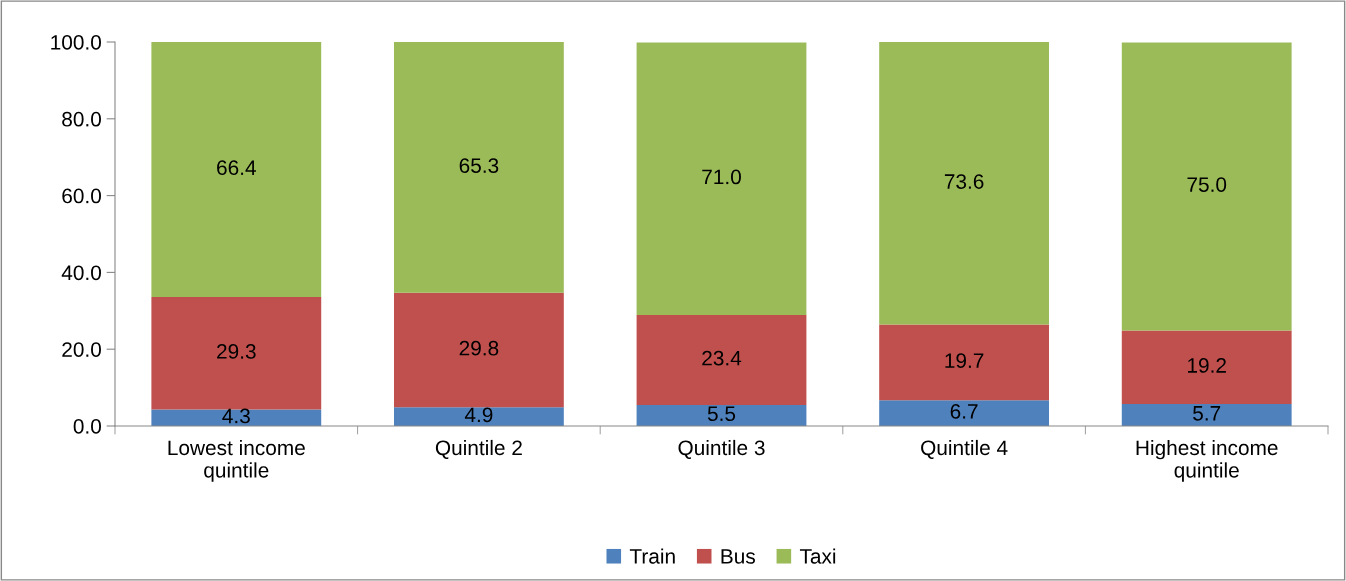 The image size is (1346, 581). I want to click on data-label: 75.0, so click(1207, 184).